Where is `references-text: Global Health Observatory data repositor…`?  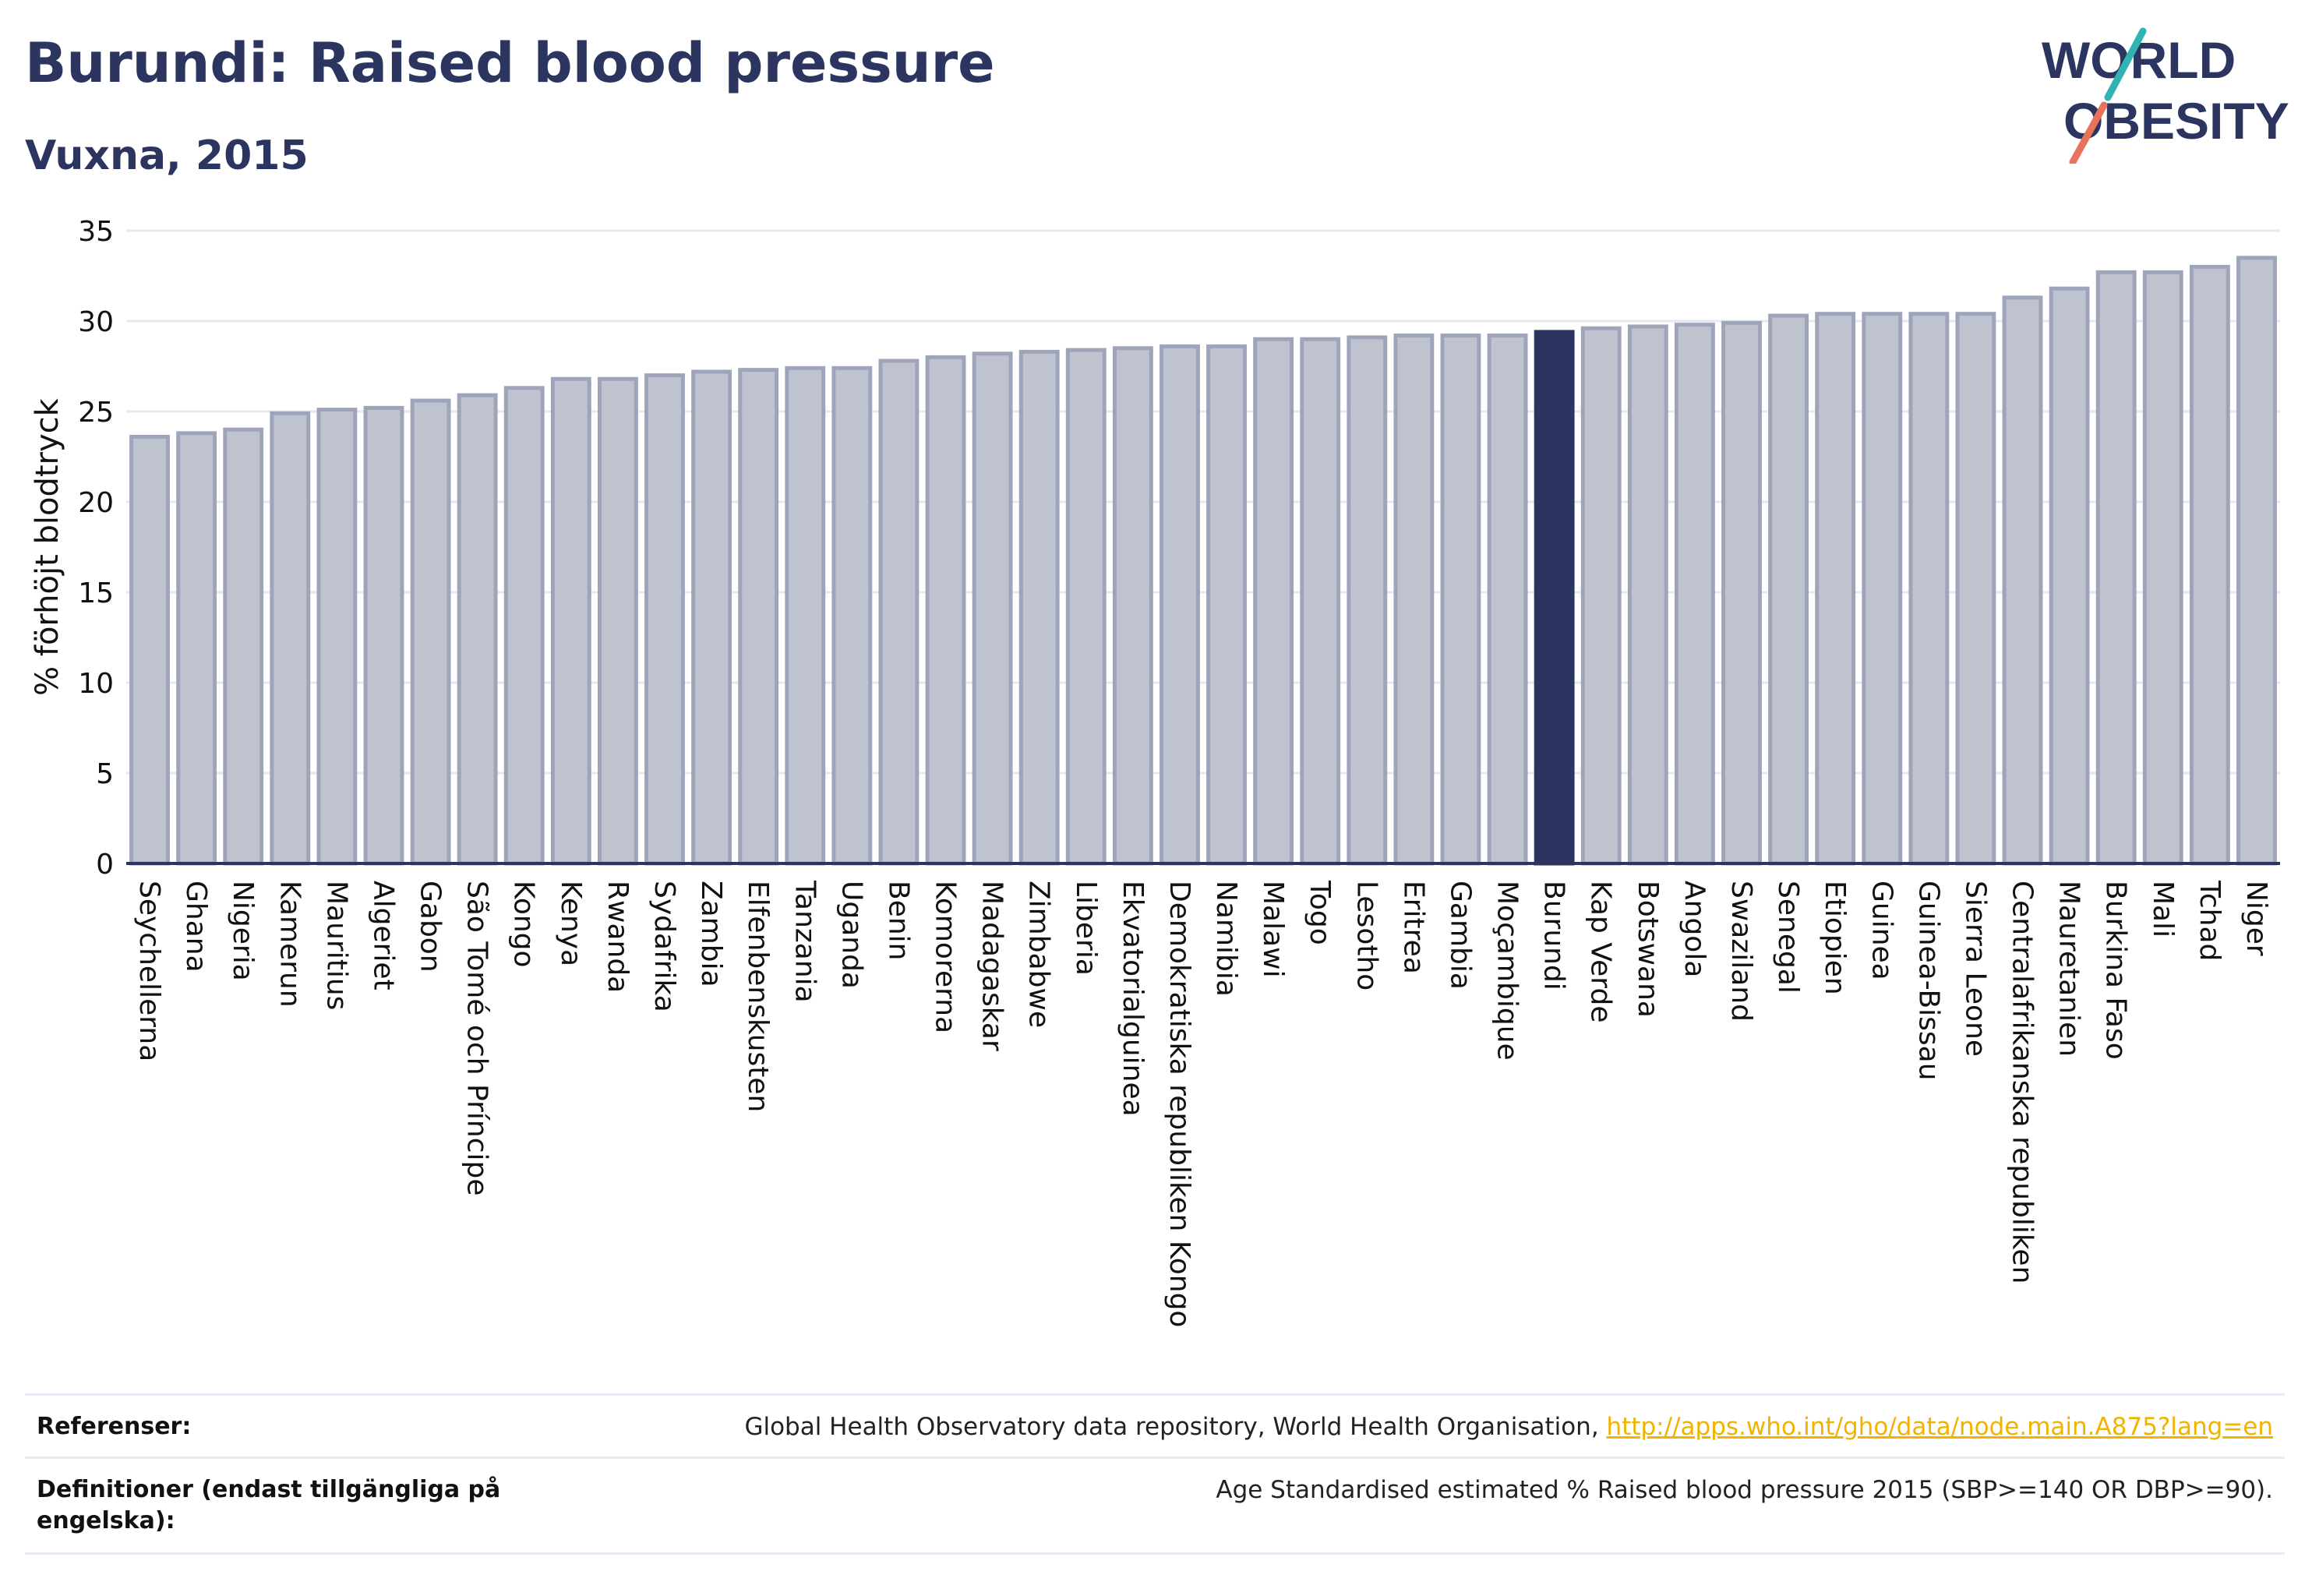
references-text: Global Health Observatory data repositor… is located at coordinates (1175, 1427).